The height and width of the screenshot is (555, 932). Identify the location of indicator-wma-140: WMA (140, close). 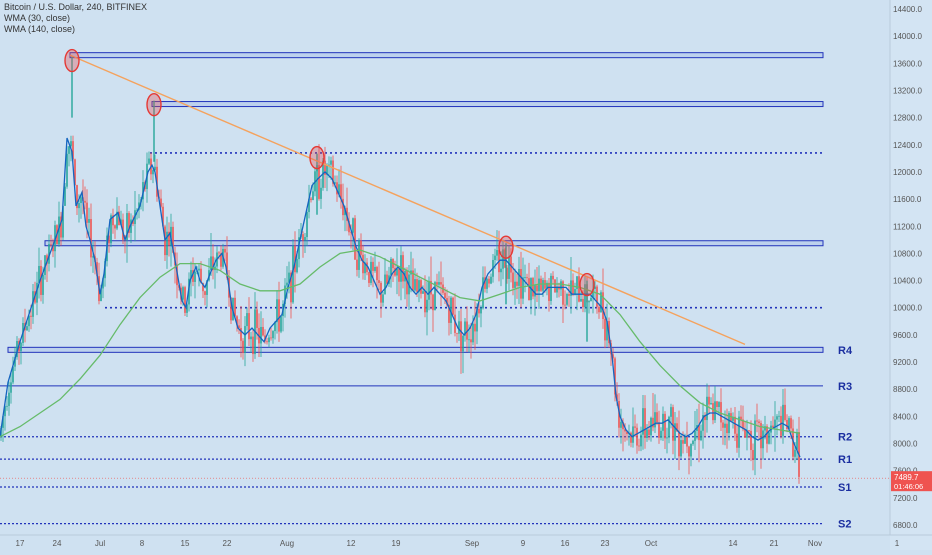
(40, 29).